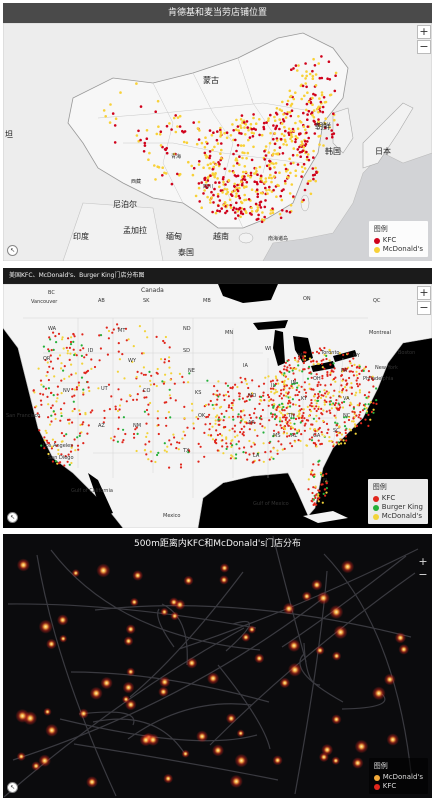 The height and width of the screenshot is (800, 435). What do you see at coordinates (12, 250) in the screenshot?
I see `china-locate-button: ↖` at bounding box center [12, 250].